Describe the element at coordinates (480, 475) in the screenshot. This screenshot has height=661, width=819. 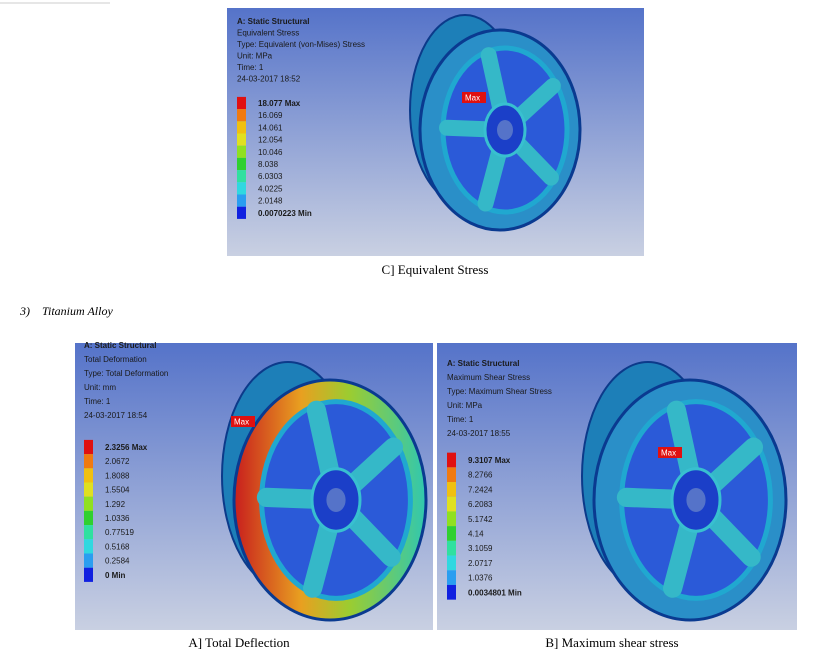
I see `legend-label: 8.2766` at that location.